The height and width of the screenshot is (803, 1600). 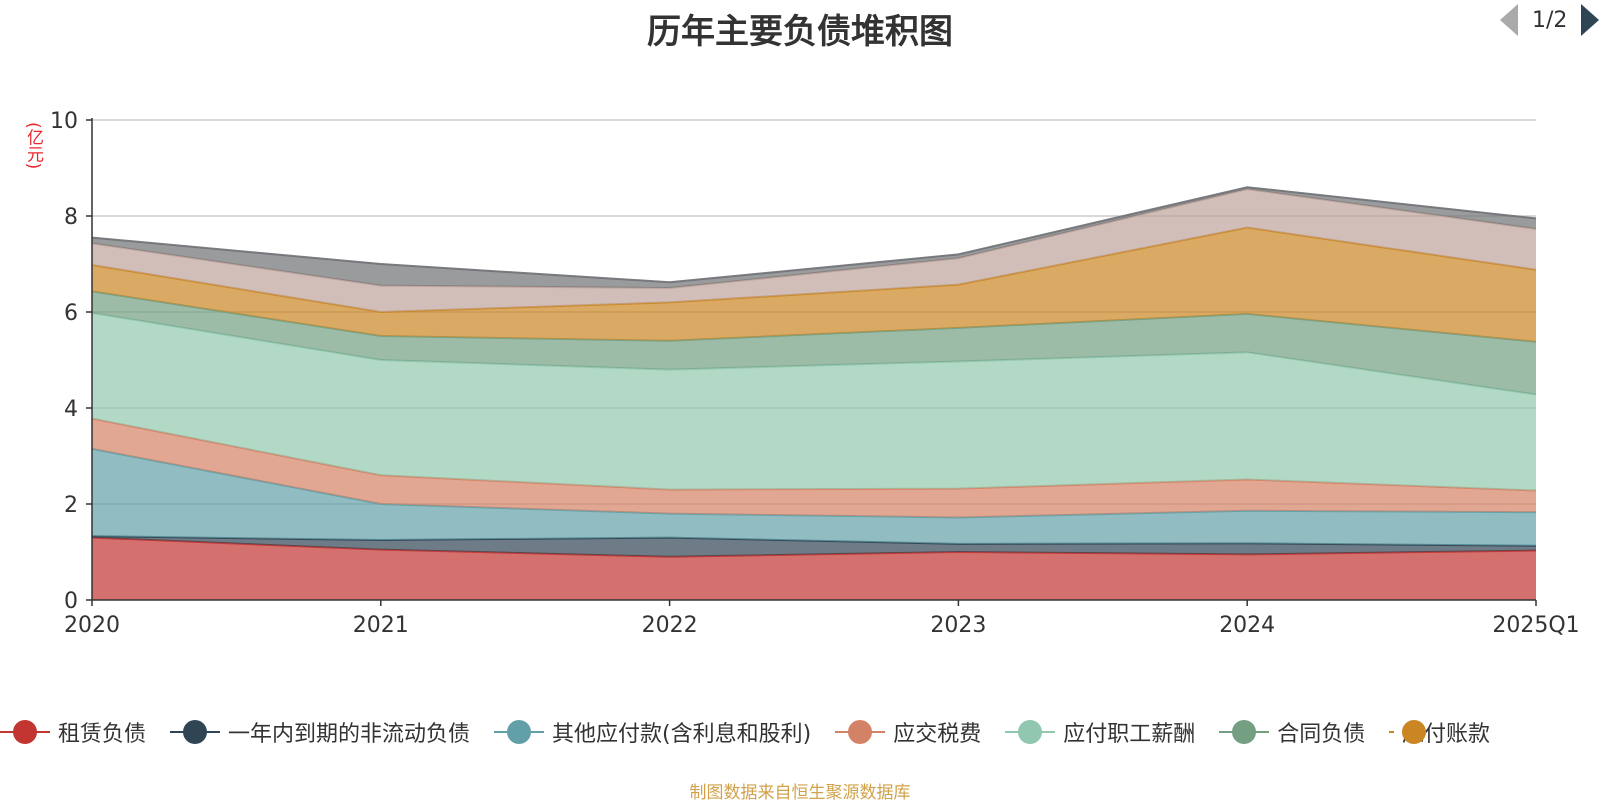 I want to click on legend-label: 租赁负债, so click(x=102, y=734).